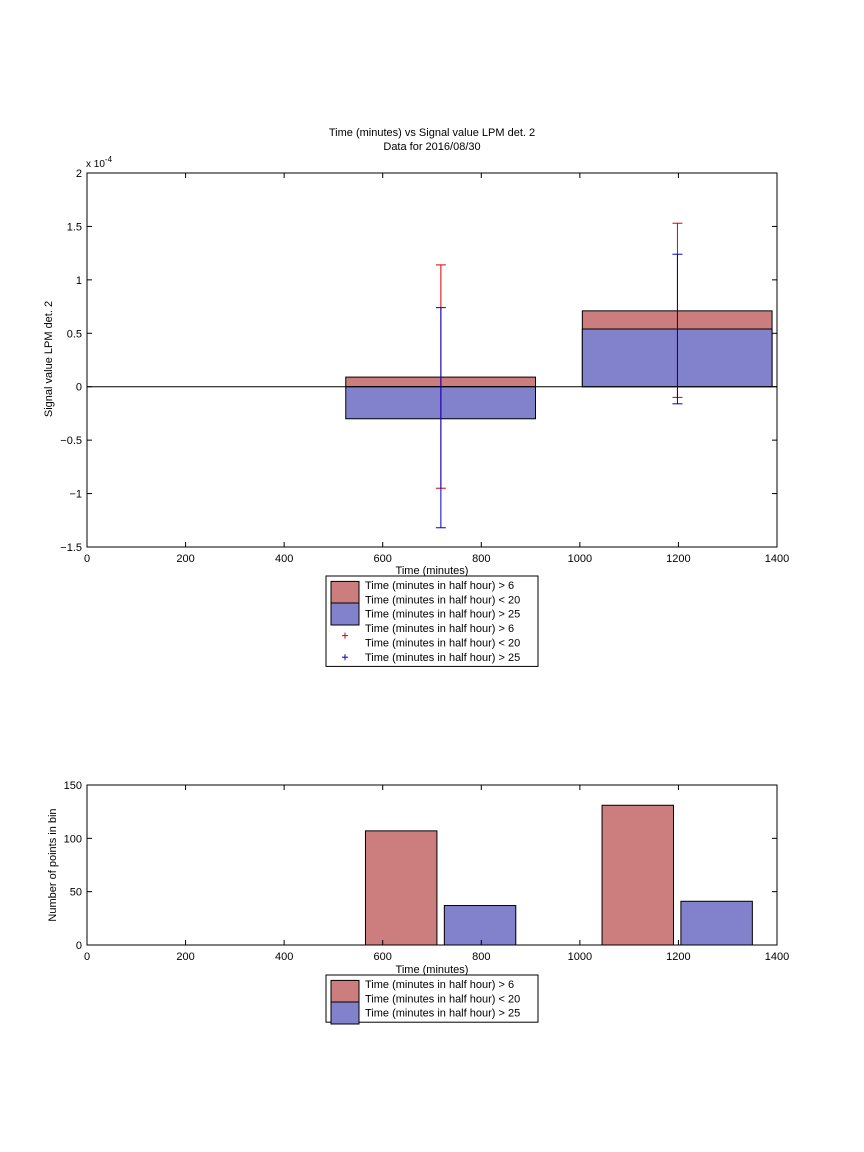 The width and height of the screenshot is (864, 1152). I want to click on y-tick-label: 1, so click(79, 281).